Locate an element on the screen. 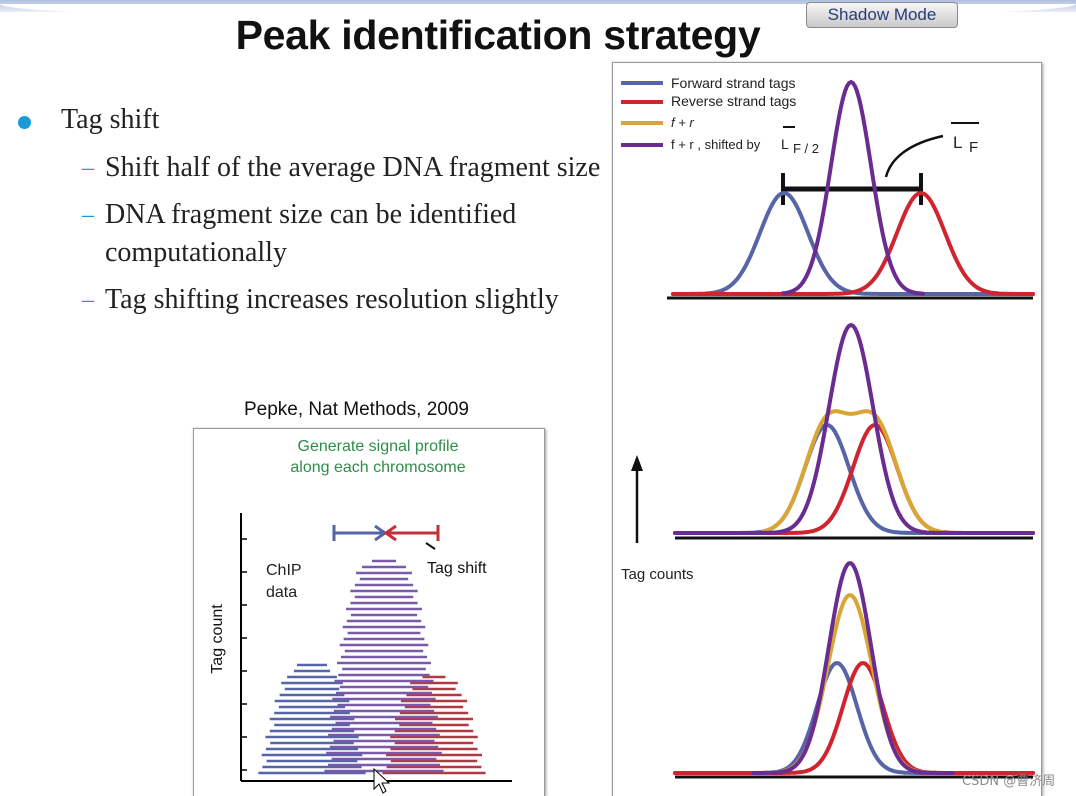 The height and width of the screenshot is (796, 1076). legend-shifted-label: f + r , shifted by is located at coordinates (716, 144).